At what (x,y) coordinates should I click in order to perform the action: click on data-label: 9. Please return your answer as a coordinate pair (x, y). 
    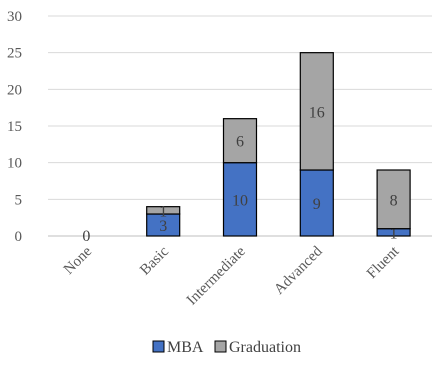
    Looking at the image, I should click on (317, 204).